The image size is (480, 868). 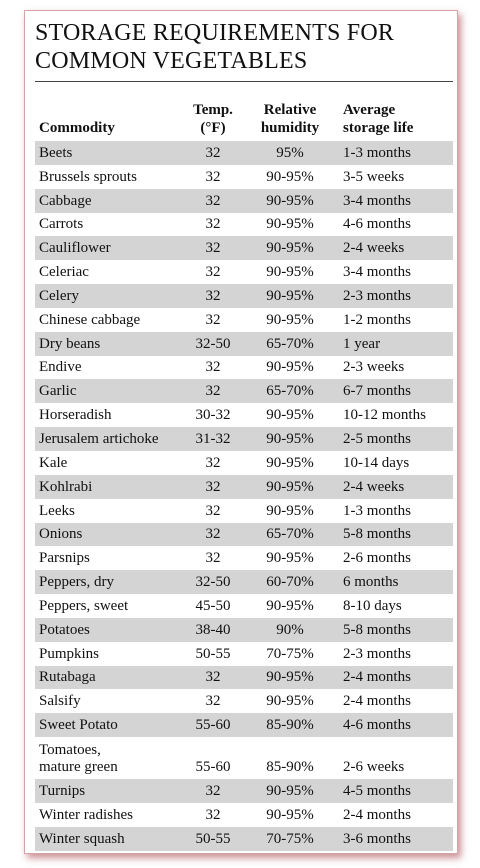 What do you see at coordinates (244, 368) in the screenshot?
I see `table-row: Endive 32 90-95% 2-3 weeks` at bounding box center [244, 368].